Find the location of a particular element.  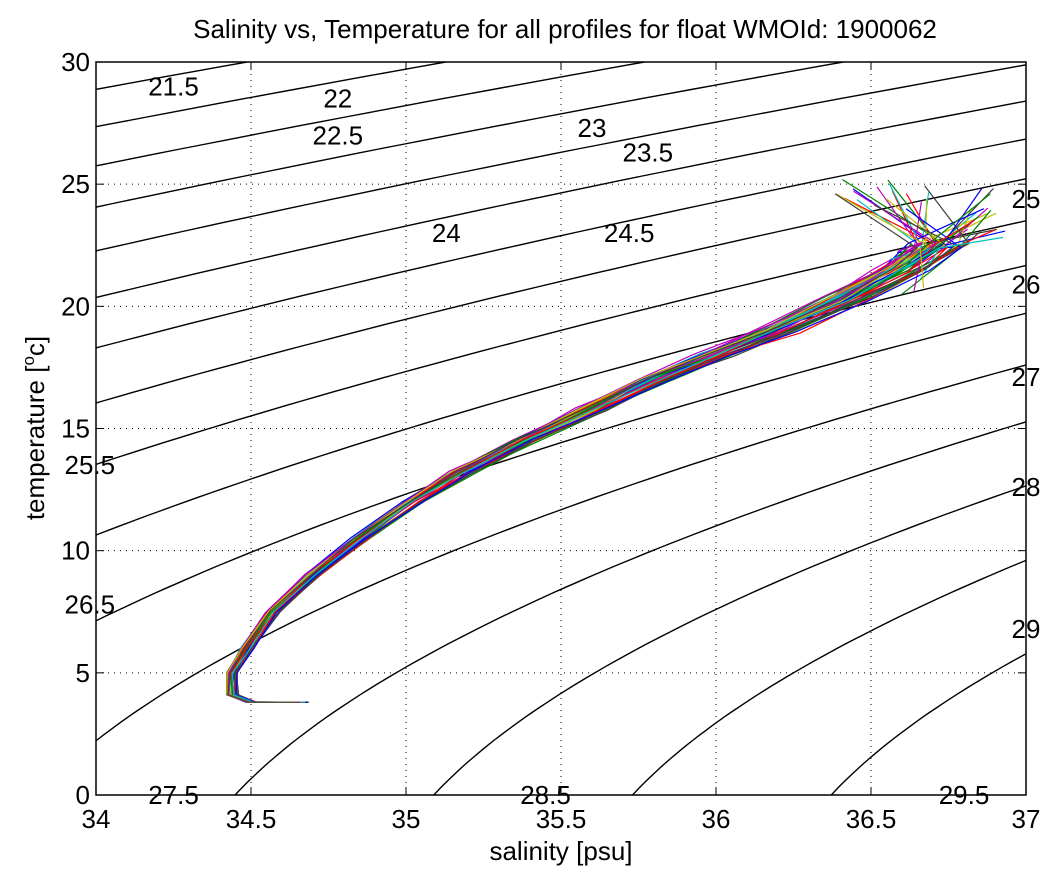

y-axis-label-main: temperature [ is located at coordinates (35, 442).